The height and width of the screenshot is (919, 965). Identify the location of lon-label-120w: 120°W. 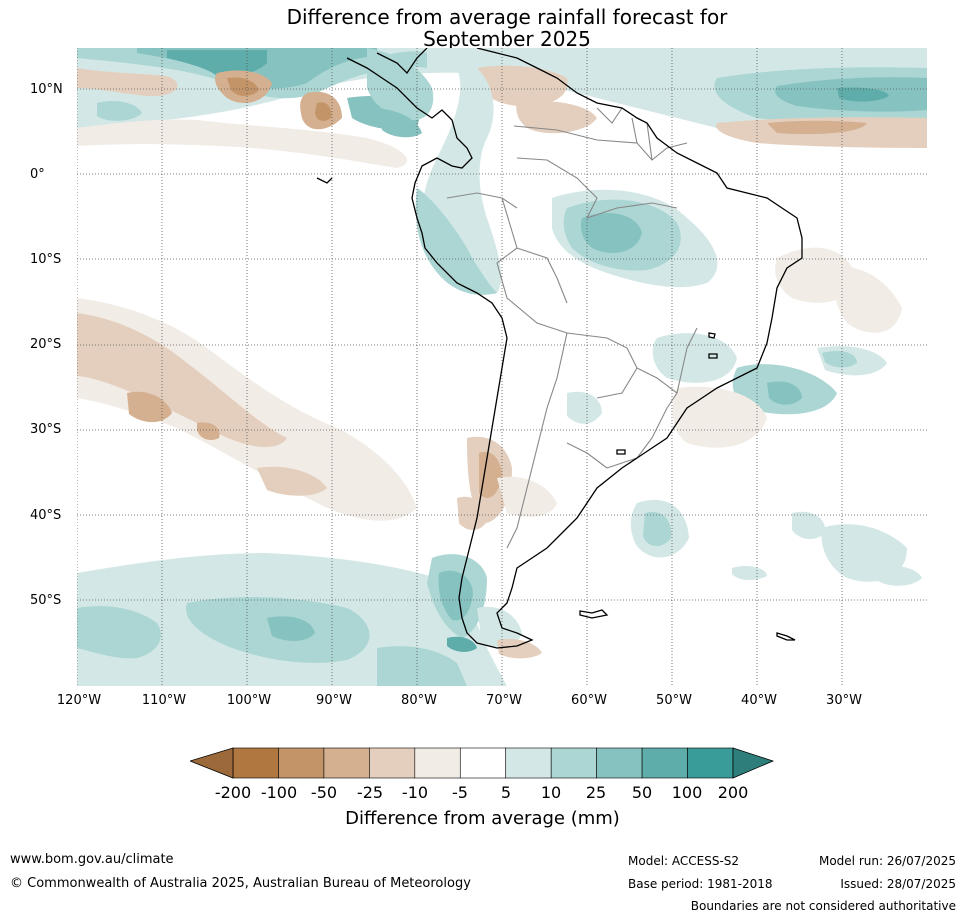
(79, 700).